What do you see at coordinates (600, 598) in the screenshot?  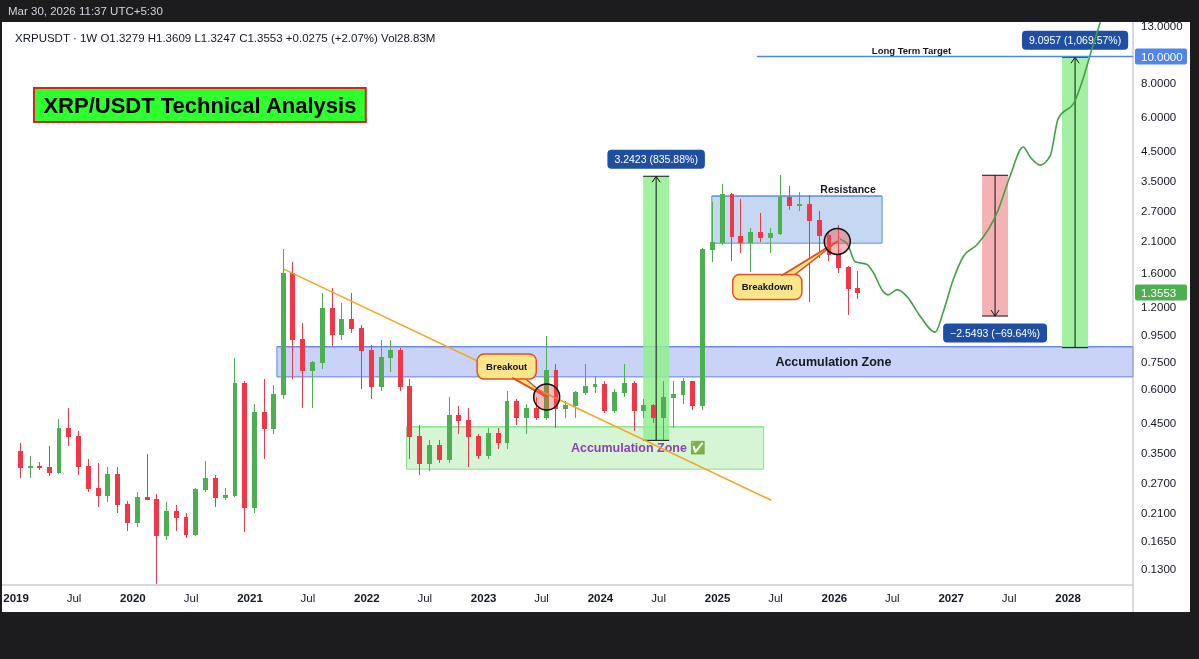 I see `x-tick-label: 2024` at bounding box center [600, 598].